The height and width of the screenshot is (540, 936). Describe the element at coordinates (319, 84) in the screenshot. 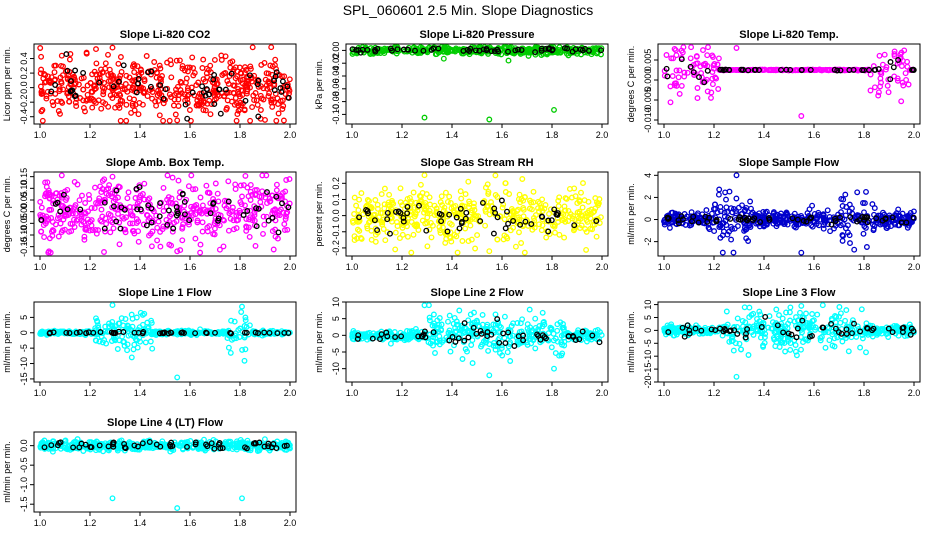

I see `y-axis-label: kPa per min.` at that location.